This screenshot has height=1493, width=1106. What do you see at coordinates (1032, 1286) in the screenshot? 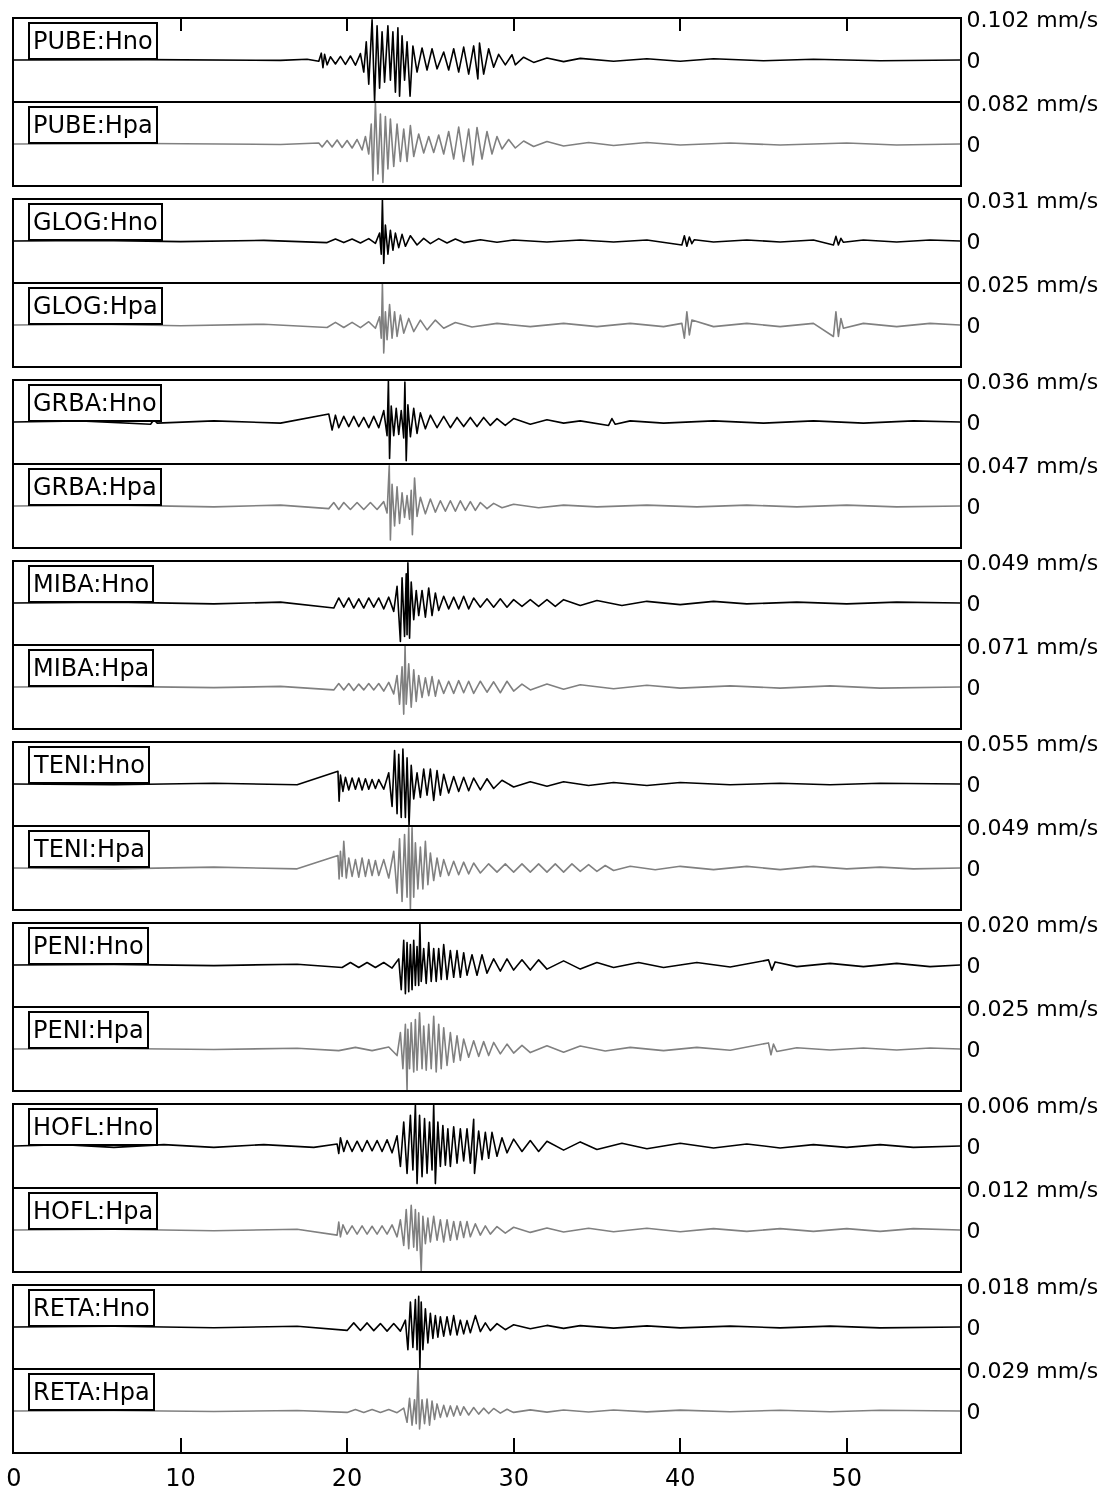
I see `y-tick-label: 0.018 mm/s` at bounding box center [1032, 1286].